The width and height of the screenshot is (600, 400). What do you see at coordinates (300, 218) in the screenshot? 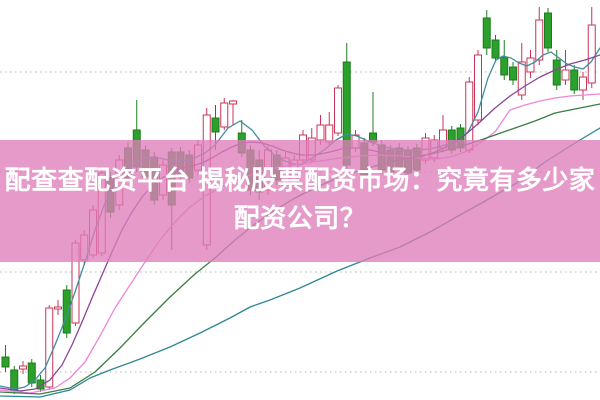
I see `headline-line-2: 配资公司？` at bounding box center [300, 218].